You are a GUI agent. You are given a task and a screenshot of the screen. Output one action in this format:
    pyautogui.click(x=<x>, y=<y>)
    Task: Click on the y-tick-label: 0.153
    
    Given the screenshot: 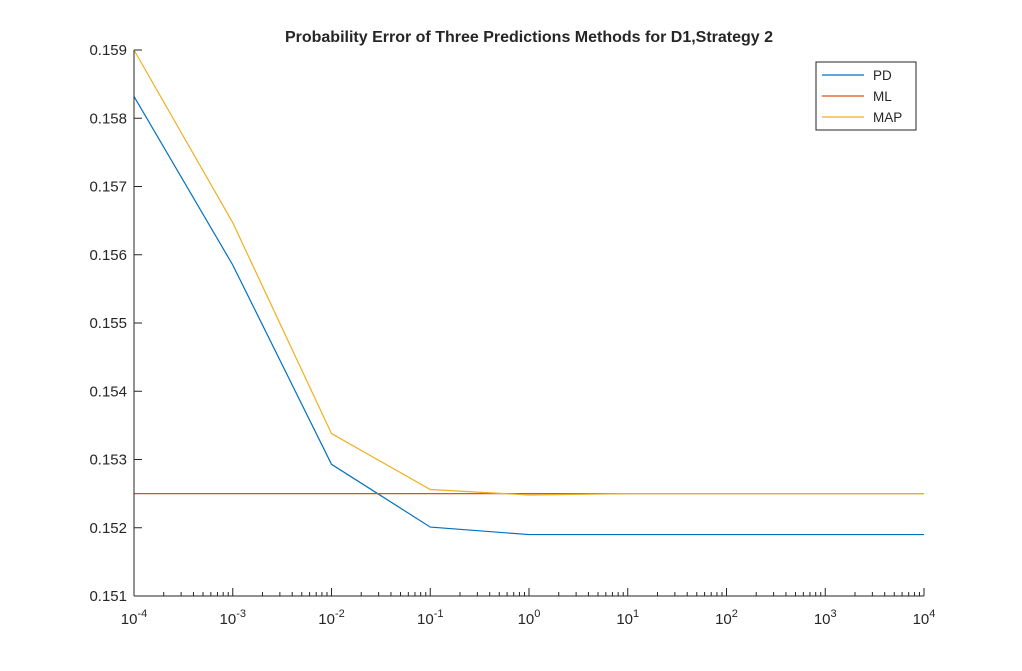 What is the action you would take?
    pyautogui.click(x=108, y=460)
    